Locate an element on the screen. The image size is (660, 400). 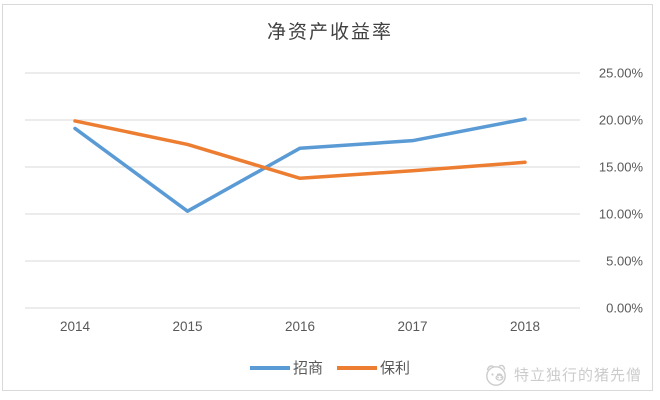
watermark-text: 特立独行的猪先僧 is located at coordinates (577, 375).